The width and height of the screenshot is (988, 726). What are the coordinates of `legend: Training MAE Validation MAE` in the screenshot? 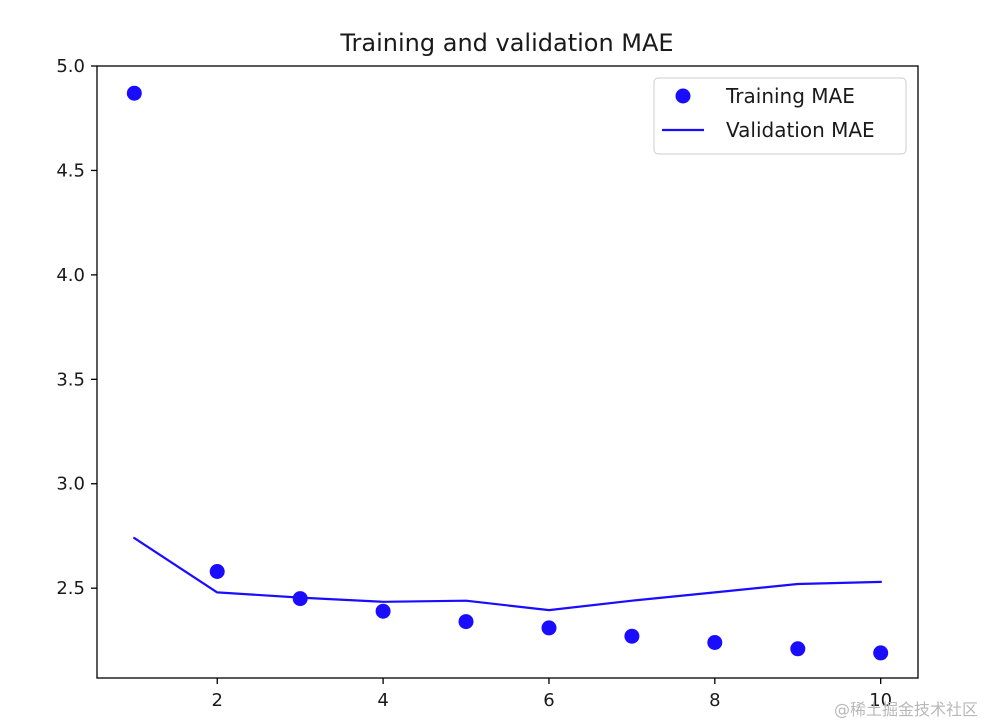 It's located at (780, 116).